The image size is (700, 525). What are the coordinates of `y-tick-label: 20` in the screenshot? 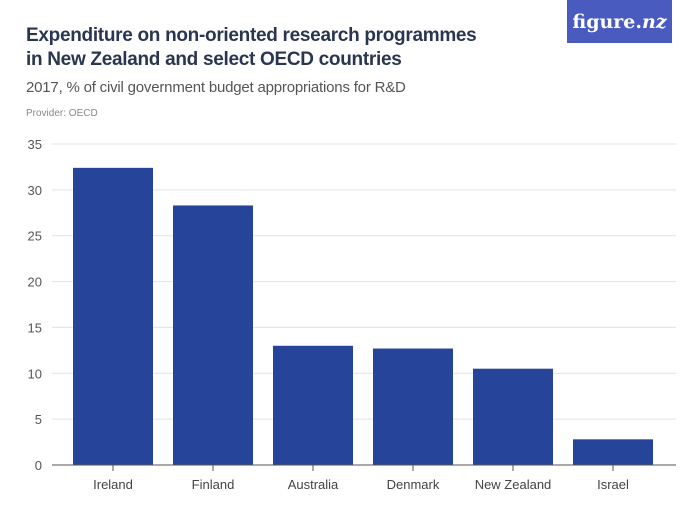 It's located at (35, 282).